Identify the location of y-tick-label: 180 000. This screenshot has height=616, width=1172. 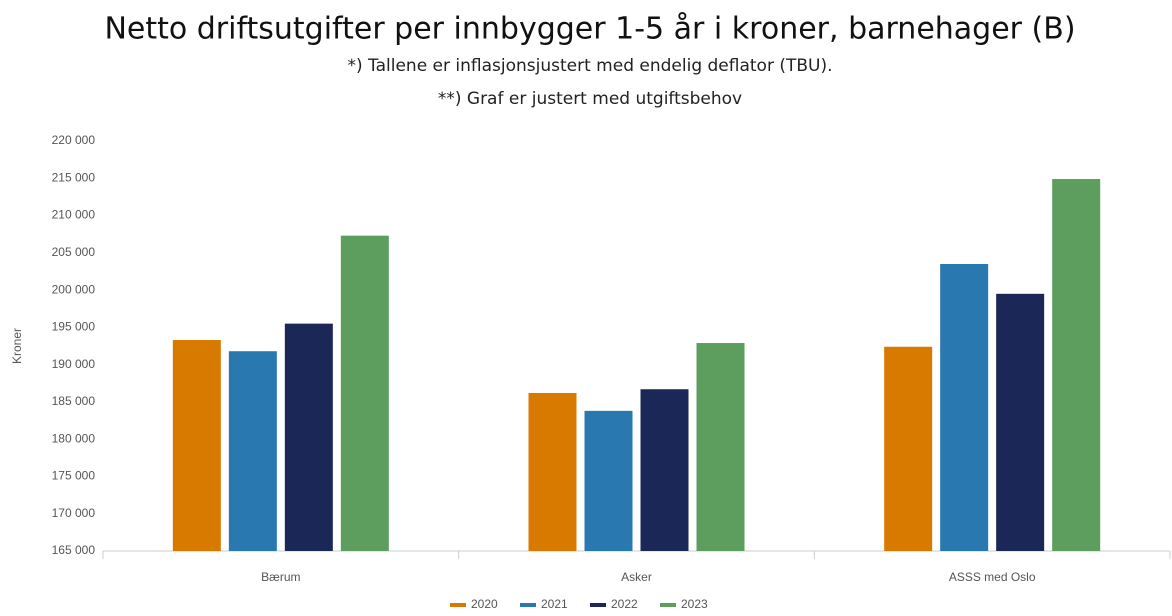
(74, 438).